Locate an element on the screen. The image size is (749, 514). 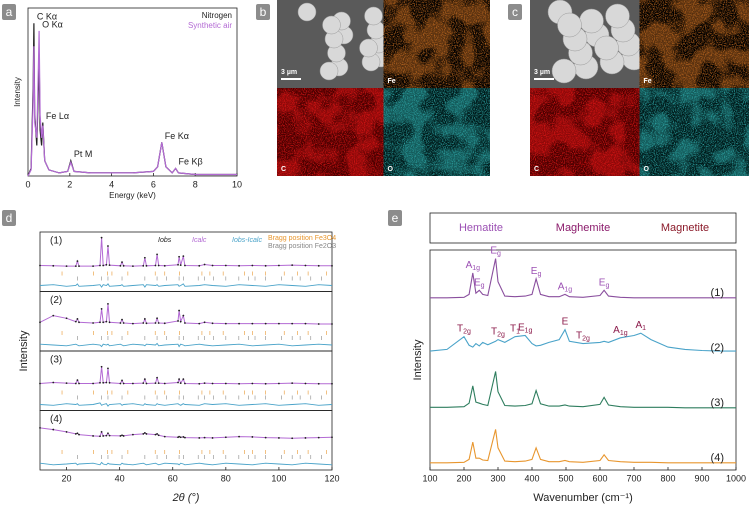
x-tick-label: 8 is located at coordinates (195, 184).